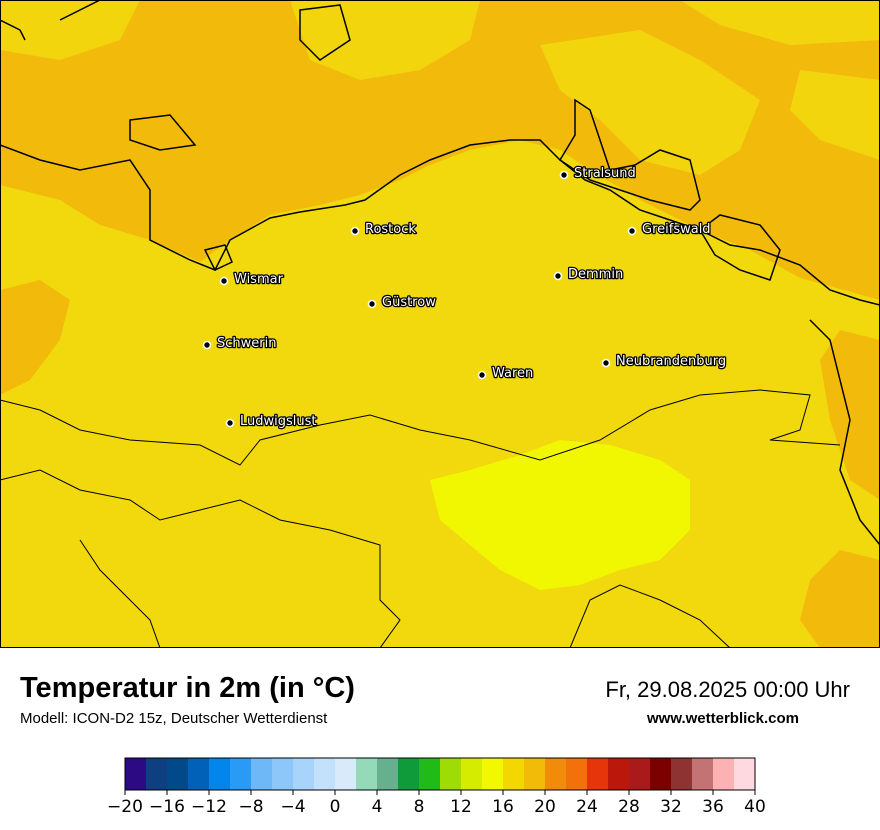  I want to click on city-label: Ludwigslust, so click(278, 421).